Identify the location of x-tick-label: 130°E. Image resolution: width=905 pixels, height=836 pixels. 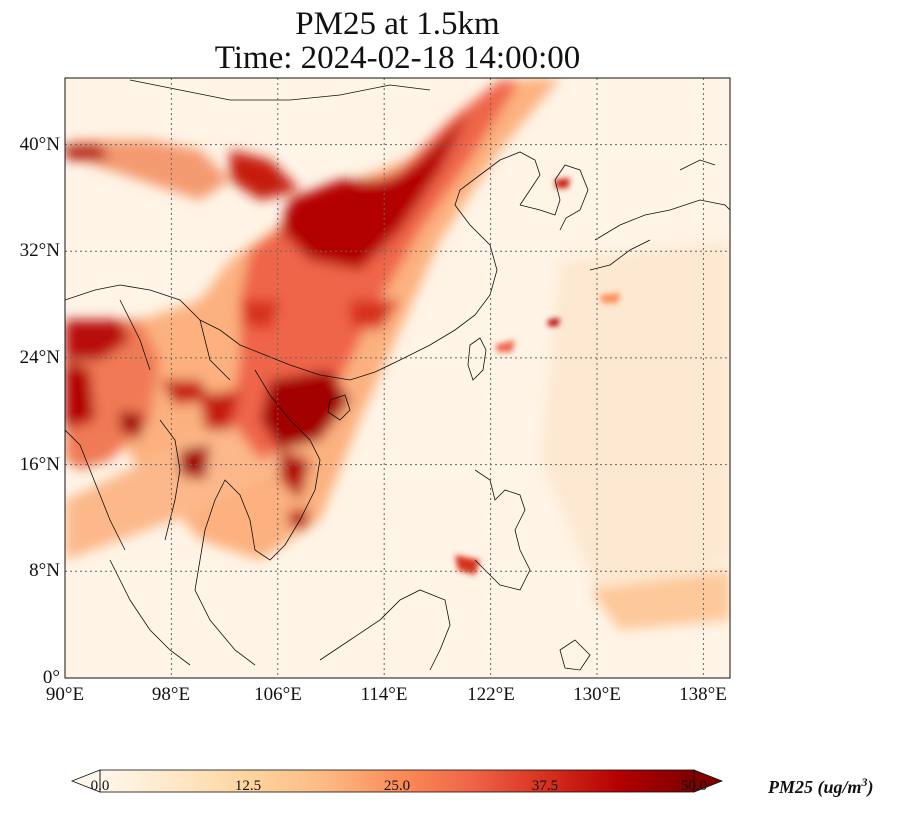
(597, 694).